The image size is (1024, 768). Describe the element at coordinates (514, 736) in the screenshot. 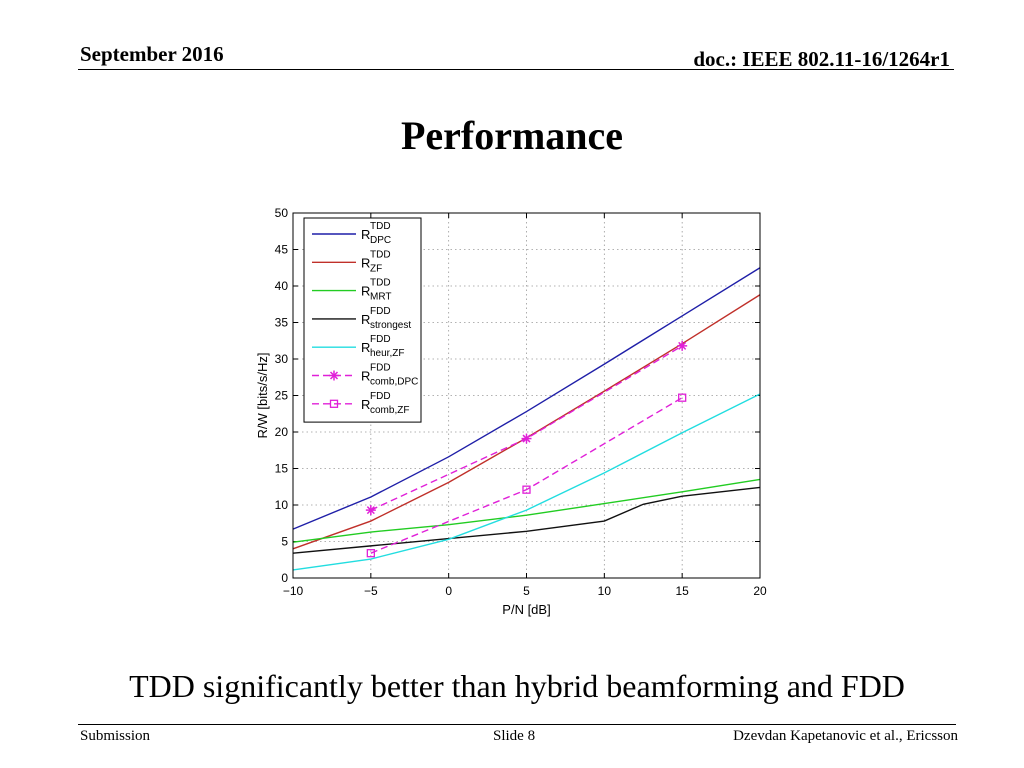

I see `footer-slide-number: Slide 8` at that location.